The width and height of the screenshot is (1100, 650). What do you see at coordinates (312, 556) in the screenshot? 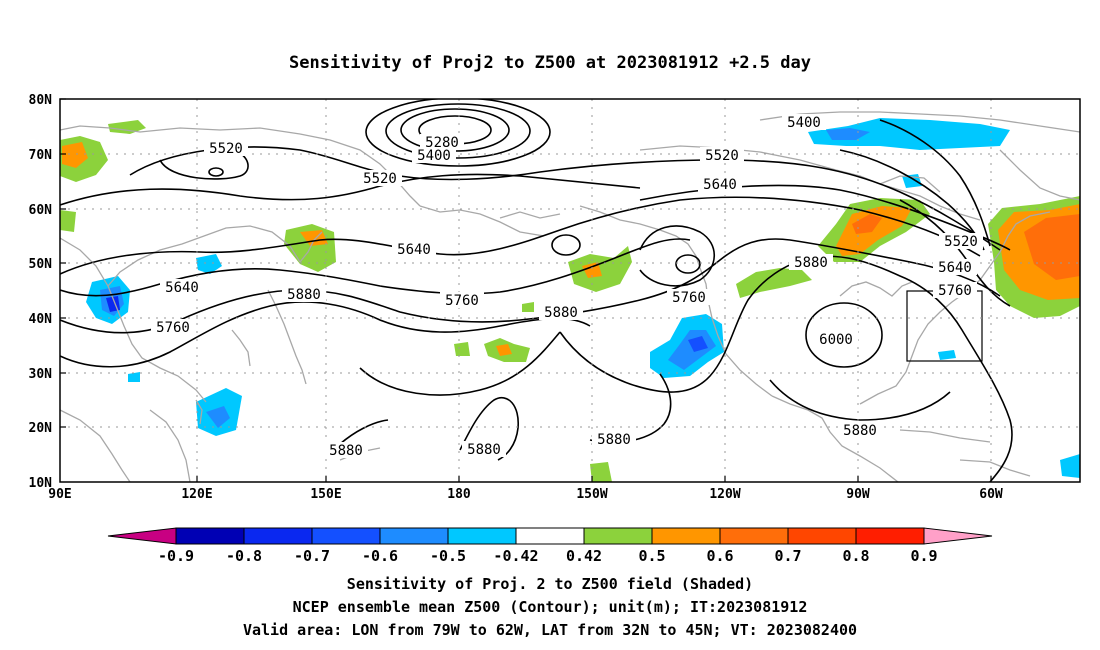
I see `colorbar-tick-label: -0.7` at bounding box center [312, 556].